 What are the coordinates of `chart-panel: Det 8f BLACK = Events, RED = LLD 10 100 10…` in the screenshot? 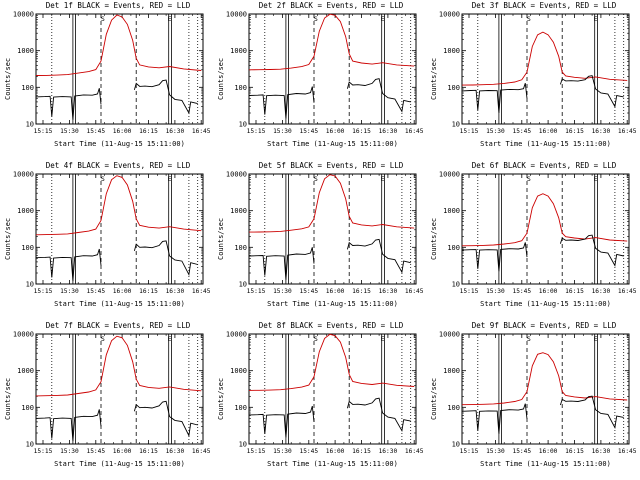 It's located at (319, 400).